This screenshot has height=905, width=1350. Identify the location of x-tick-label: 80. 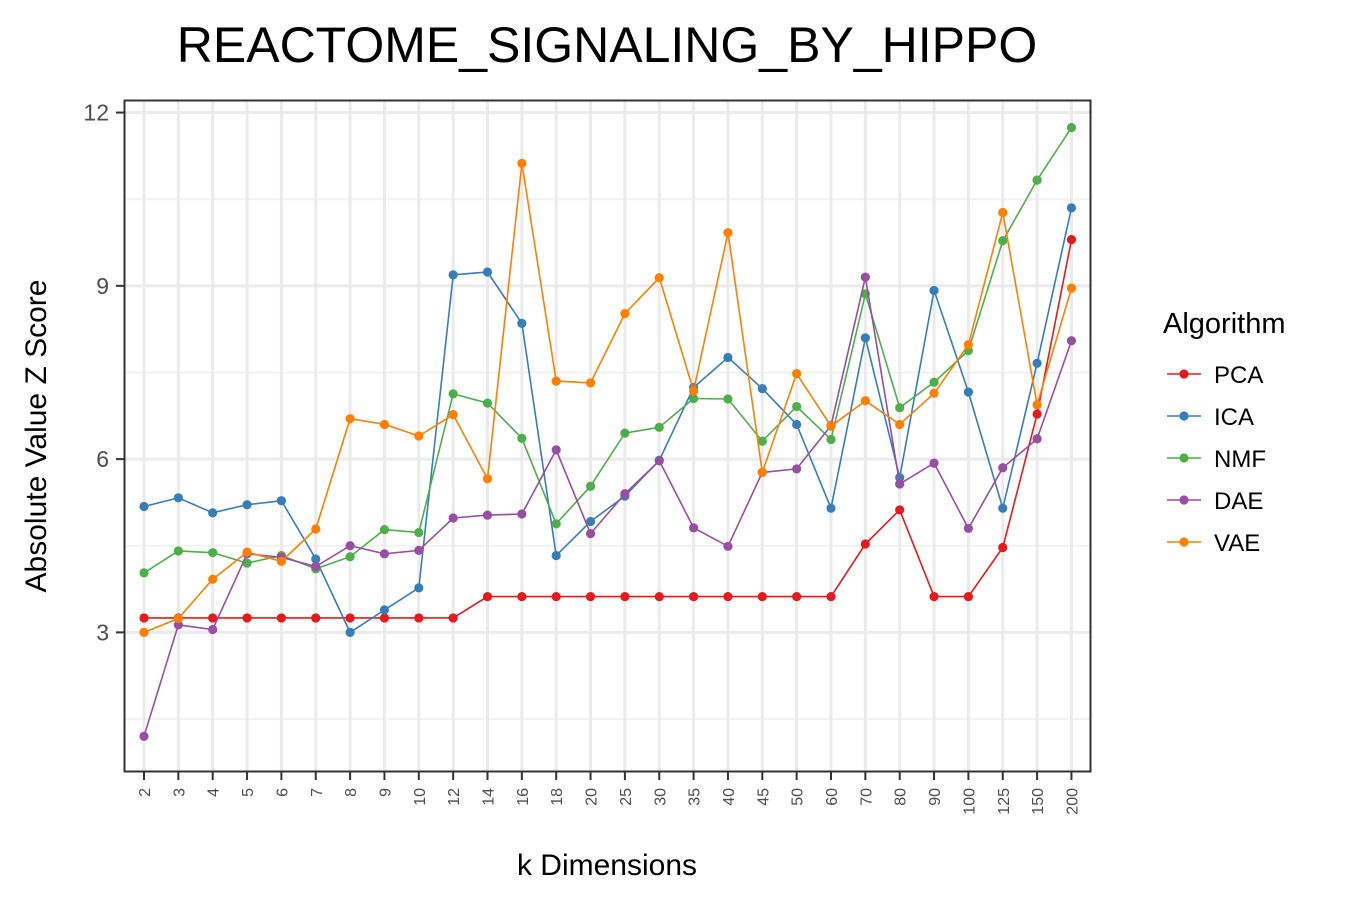
(901, 797).